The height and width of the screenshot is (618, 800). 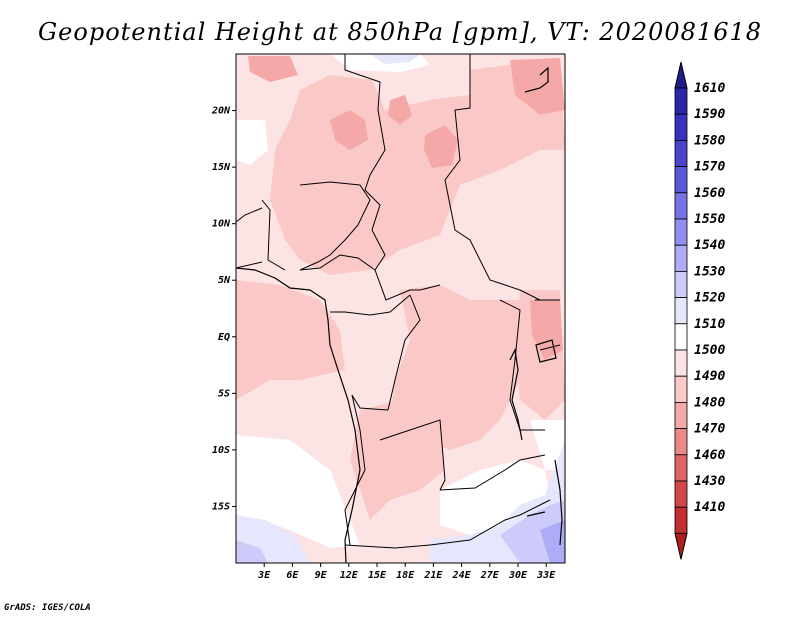 I want to click on grads-credit: GrADS: IGES/COLA, so click(x=47, y=608).